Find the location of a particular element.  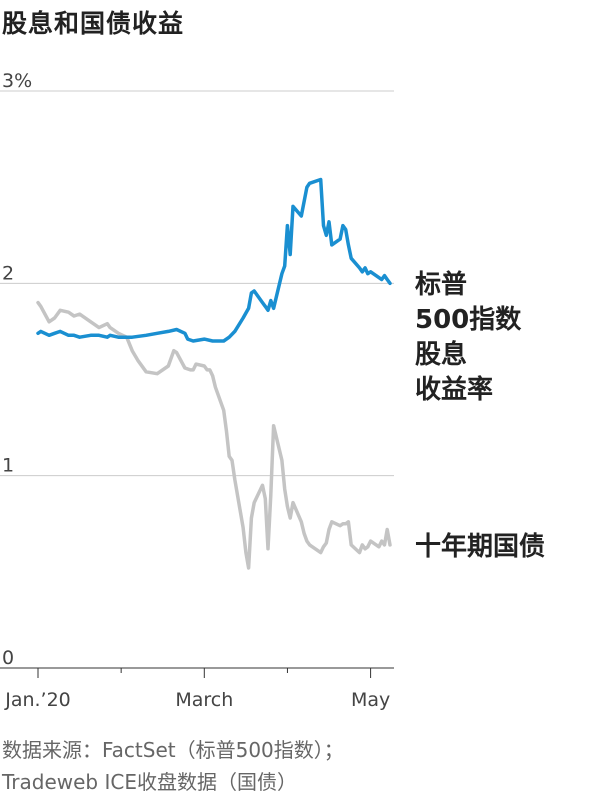

chart-title: 股息和国债收益 is located at coordinates (93, 23).